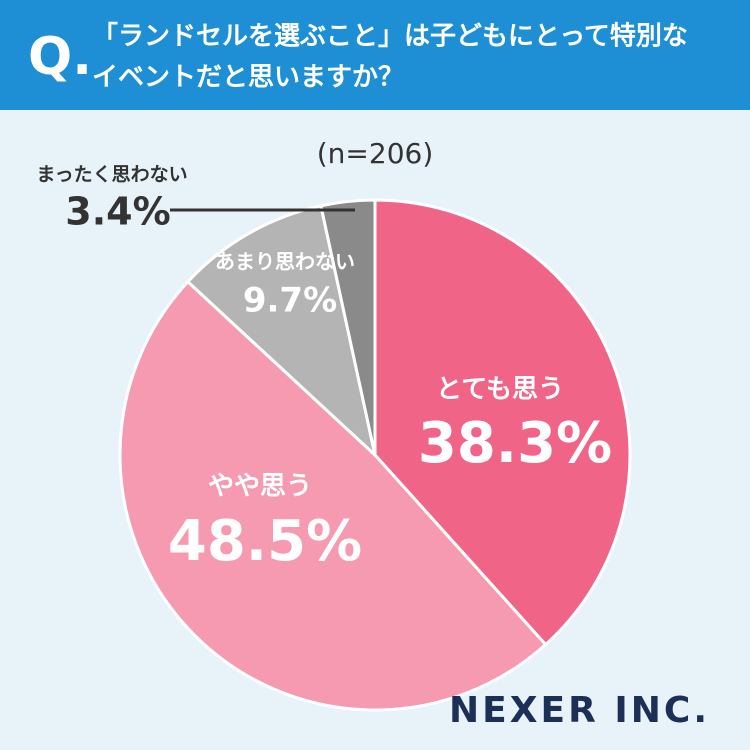  What do you see at coordinates (248, 78) in the screenshot?
I see `title-line: イベントだと思いますか？` at bounding box center [248, 78].